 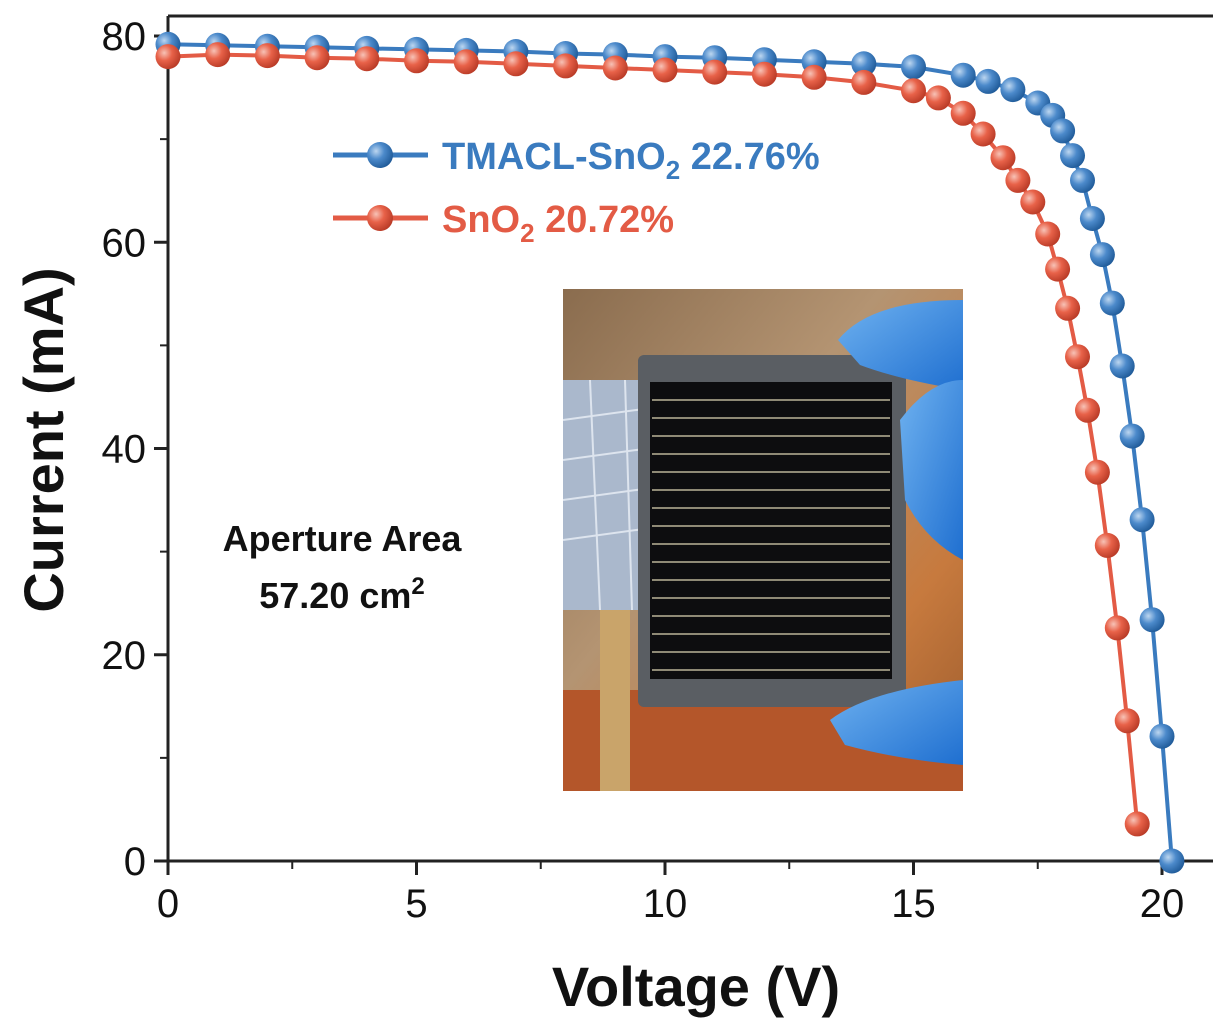 I want to click on x-tick-label: 20, so click(x=1162, y=904).